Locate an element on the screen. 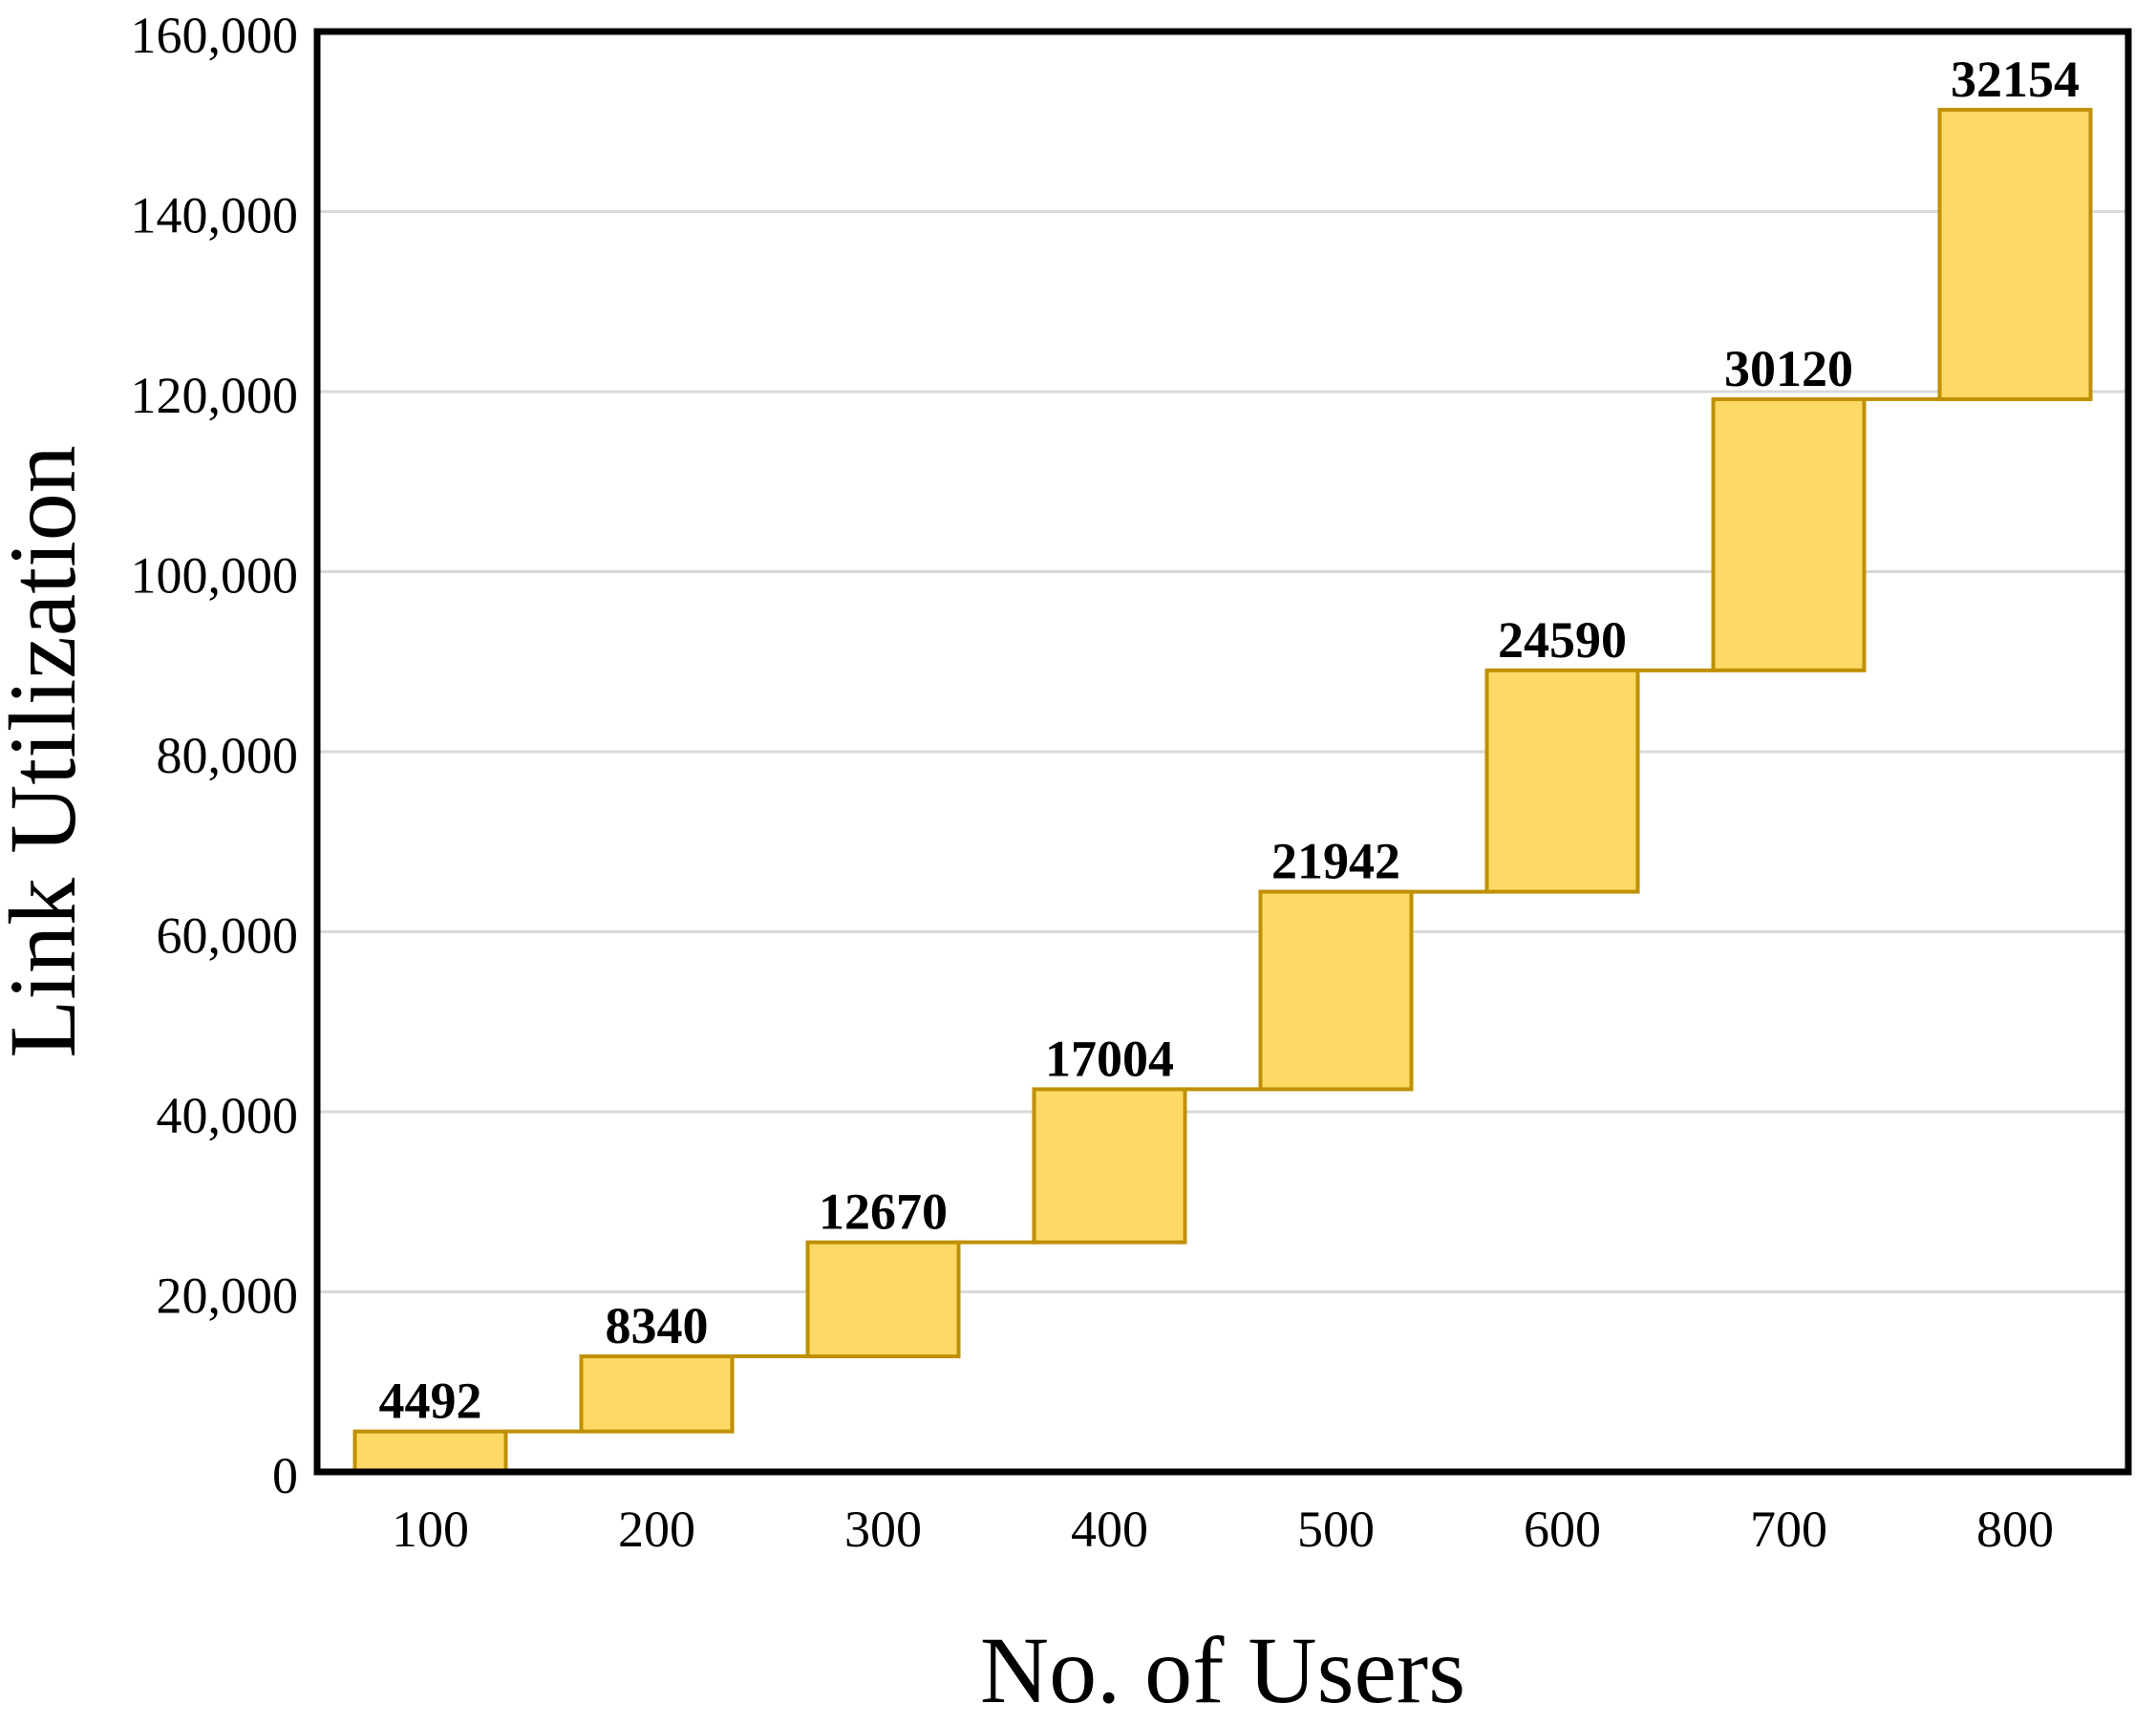 The width and height of the screenshot is (2156, 1725). bar-value-label: 32154 is located at coordinates (2015, 79).